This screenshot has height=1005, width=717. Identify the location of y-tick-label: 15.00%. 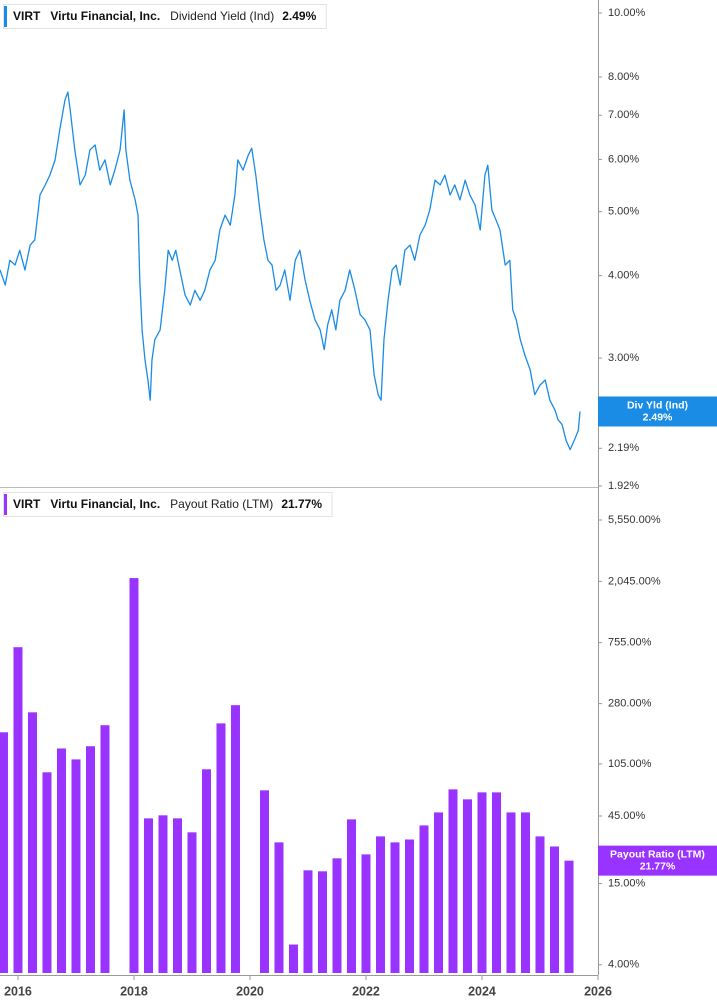
(627, 883).